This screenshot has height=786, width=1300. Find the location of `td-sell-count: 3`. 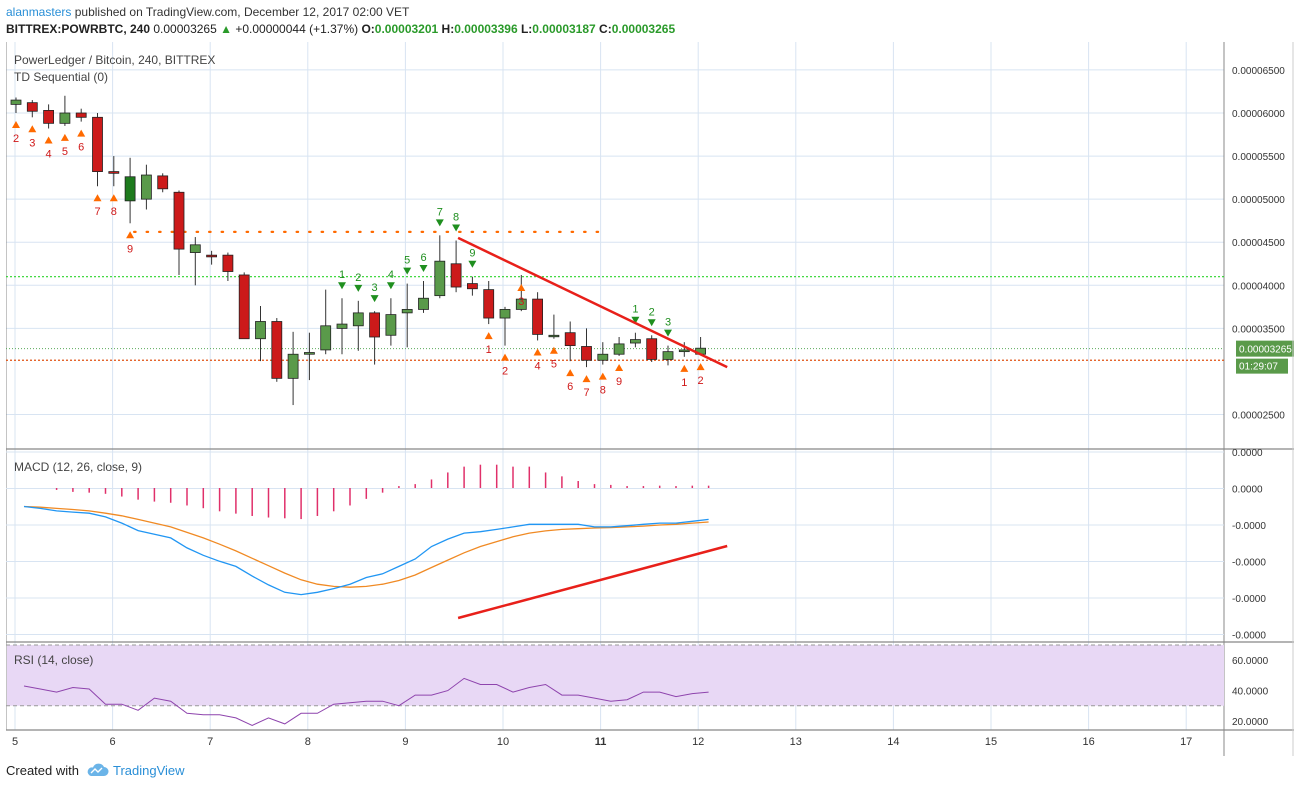

td-sell-count: 3 is located at coordinates (375, 288).